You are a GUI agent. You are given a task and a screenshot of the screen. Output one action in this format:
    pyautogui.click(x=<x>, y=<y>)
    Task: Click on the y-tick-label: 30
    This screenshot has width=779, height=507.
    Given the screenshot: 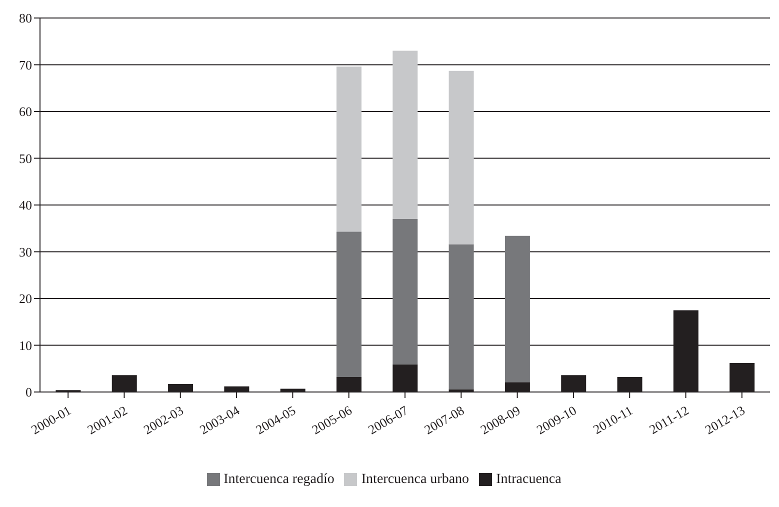 What is the action you would take?
    pyautogui.click(x=25, y=252)
    